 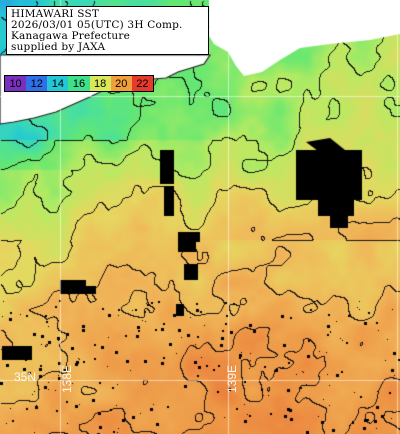 I want to click on scale-cell-14: 14, so click(x=58, y=83).